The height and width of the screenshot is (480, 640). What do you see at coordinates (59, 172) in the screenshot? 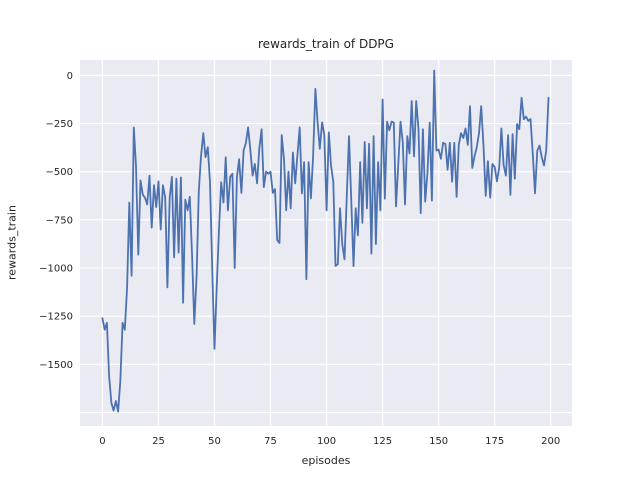
I see `y-tick-label: −500` at bounding box center [59, 172].